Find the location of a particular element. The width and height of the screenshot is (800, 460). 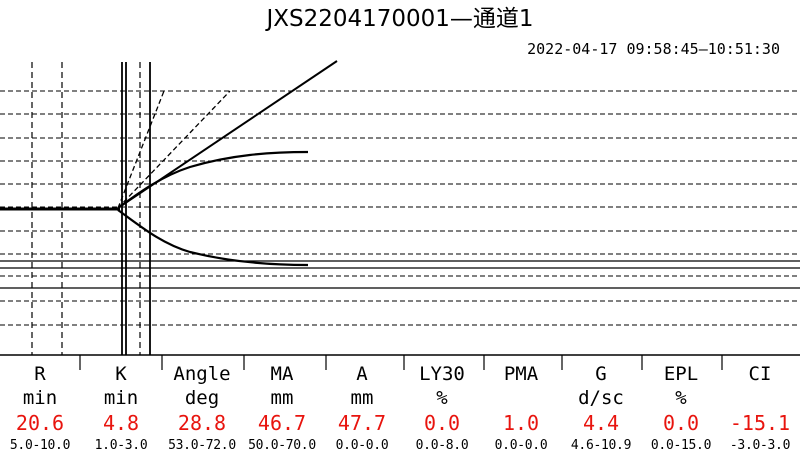

parameter-name: CI is located at coordinates (760, 374).